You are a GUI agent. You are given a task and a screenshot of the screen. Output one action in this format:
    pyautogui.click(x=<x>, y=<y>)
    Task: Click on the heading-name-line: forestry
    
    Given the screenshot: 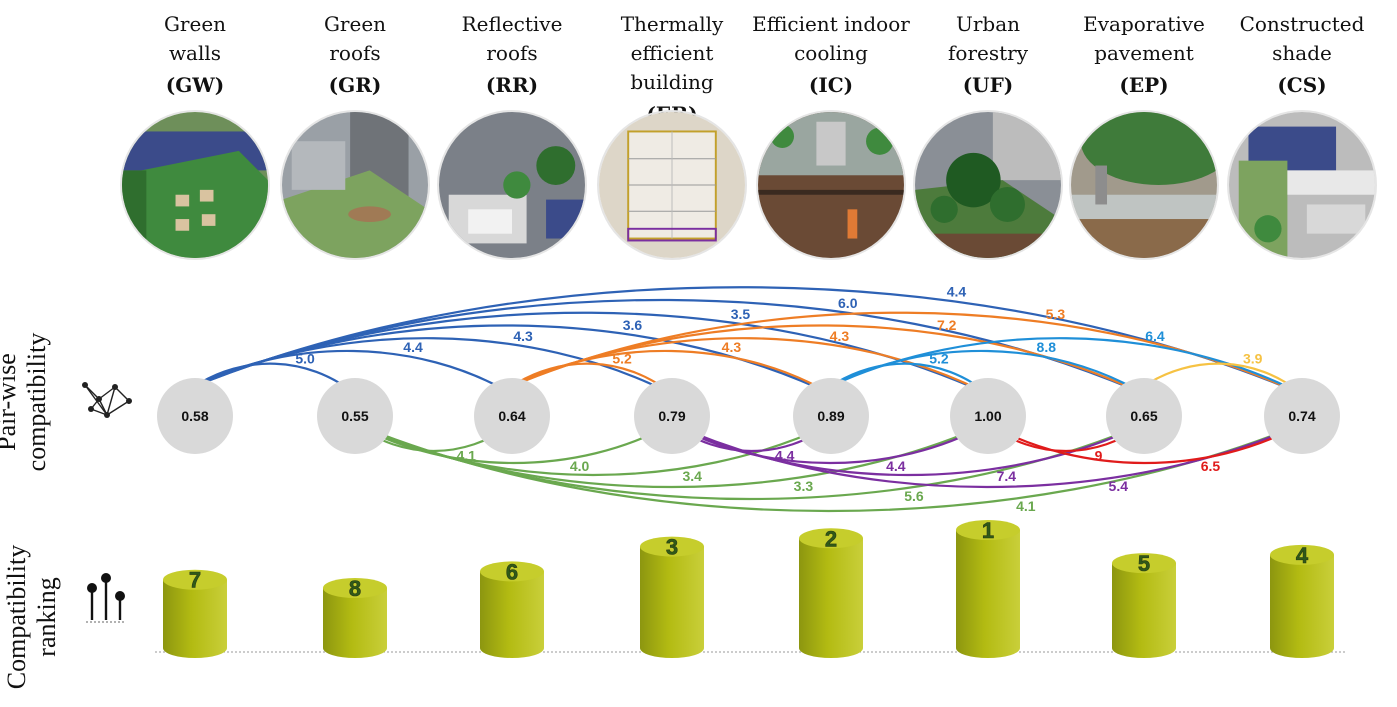 What is the action you would take?
    pyautogui.click(x=988, y=53)
    